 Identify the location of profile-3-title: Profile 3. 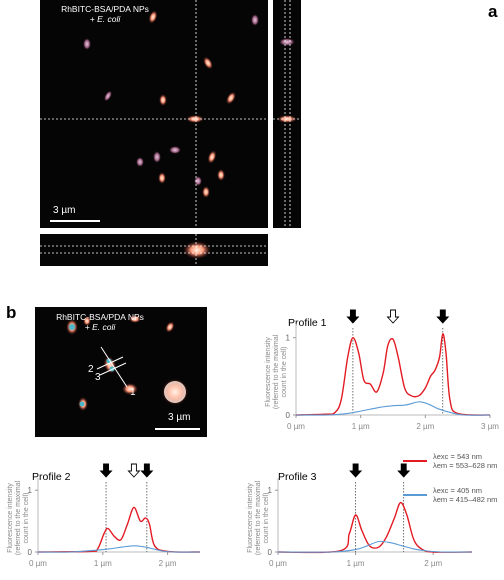
(297, 477).